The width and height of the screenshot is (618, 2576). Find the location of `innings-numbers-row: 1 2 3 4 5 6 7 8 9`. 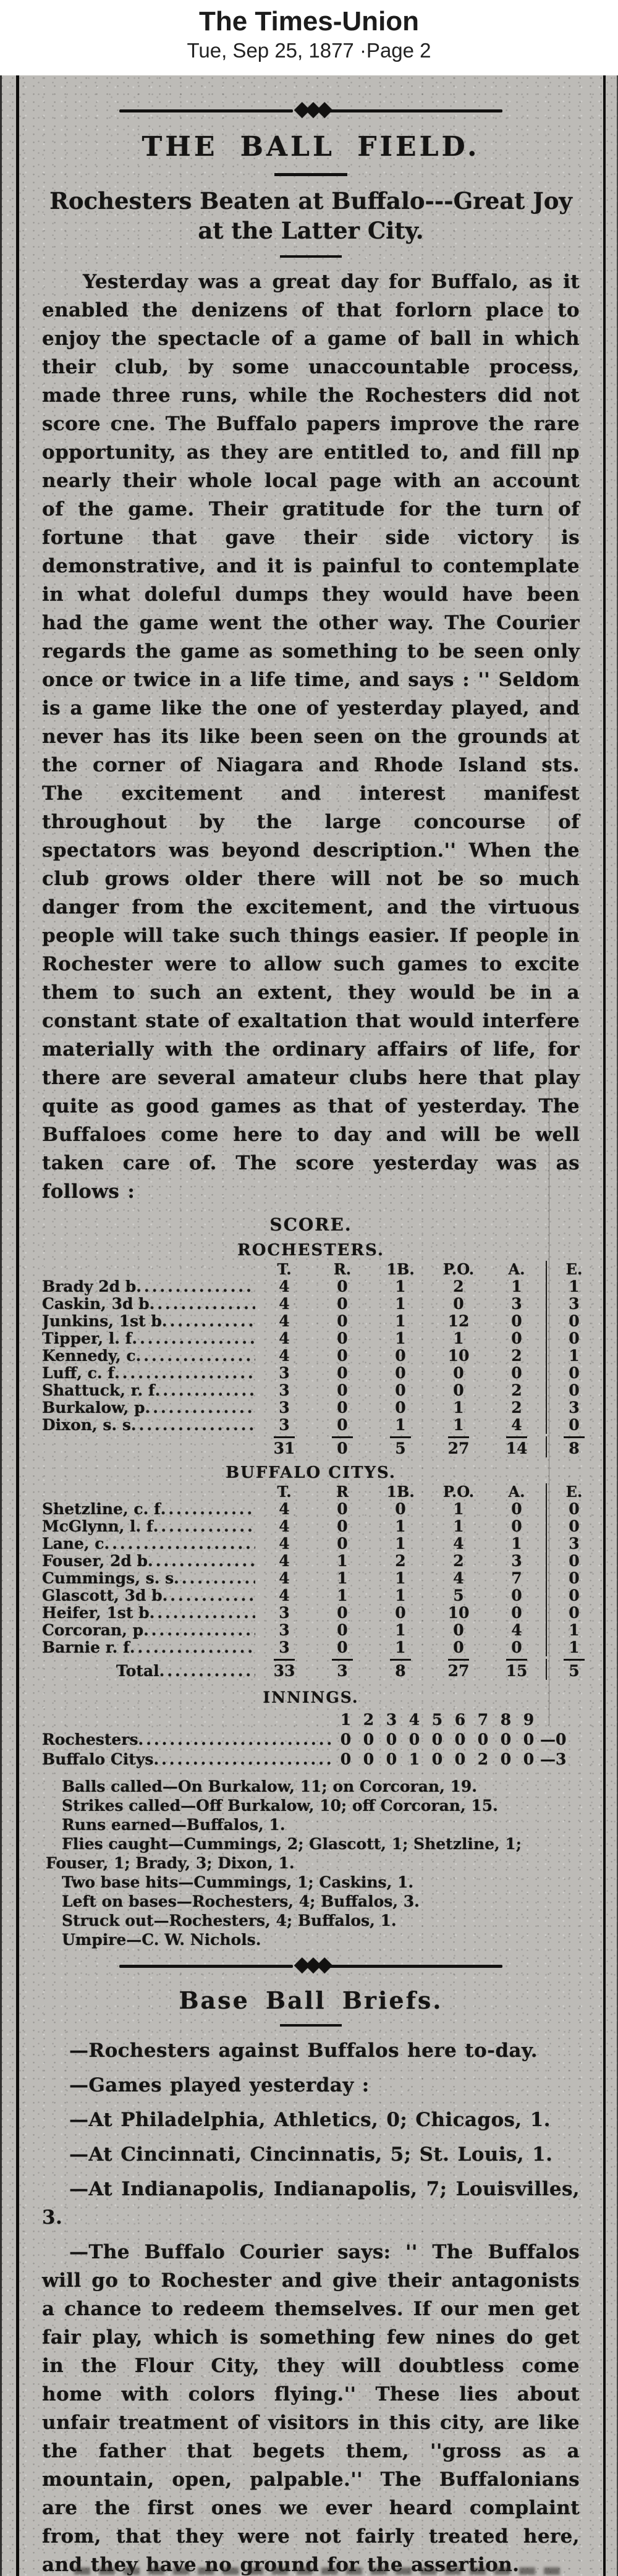

innings-numbers-row: 1 2 3 4 5 6 7 8 9 is located at coordinates (438, 1720).